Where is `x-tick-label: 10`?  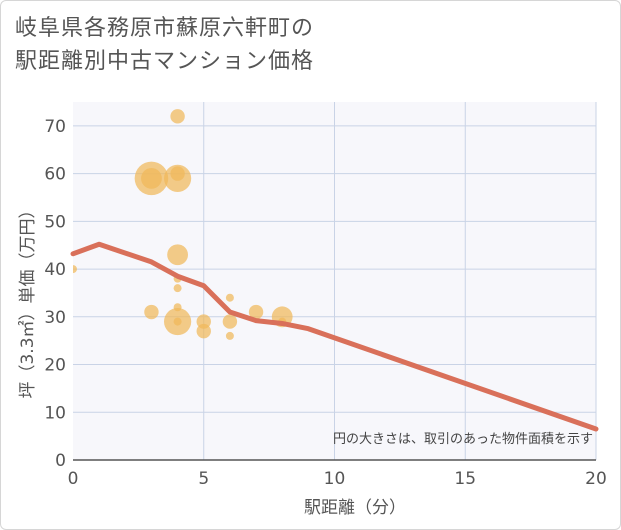 x-tick-label: 10 is located at coordinates (335, 479).